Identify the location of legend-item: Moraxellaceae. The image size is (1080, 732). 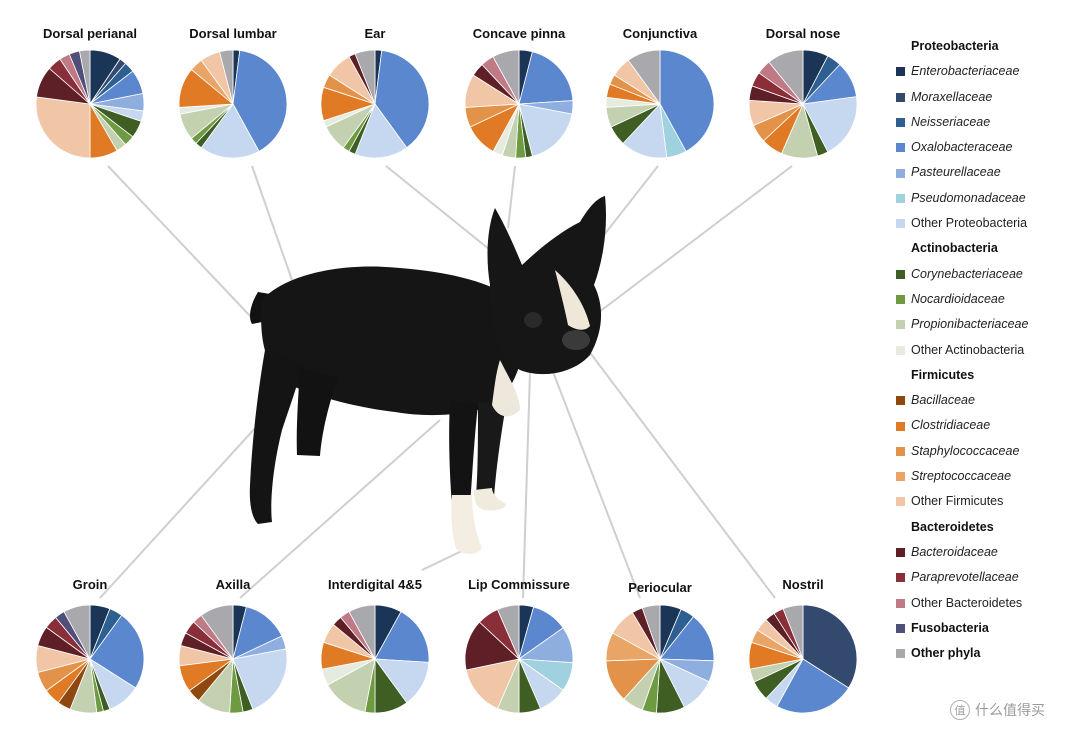
(986, 97).